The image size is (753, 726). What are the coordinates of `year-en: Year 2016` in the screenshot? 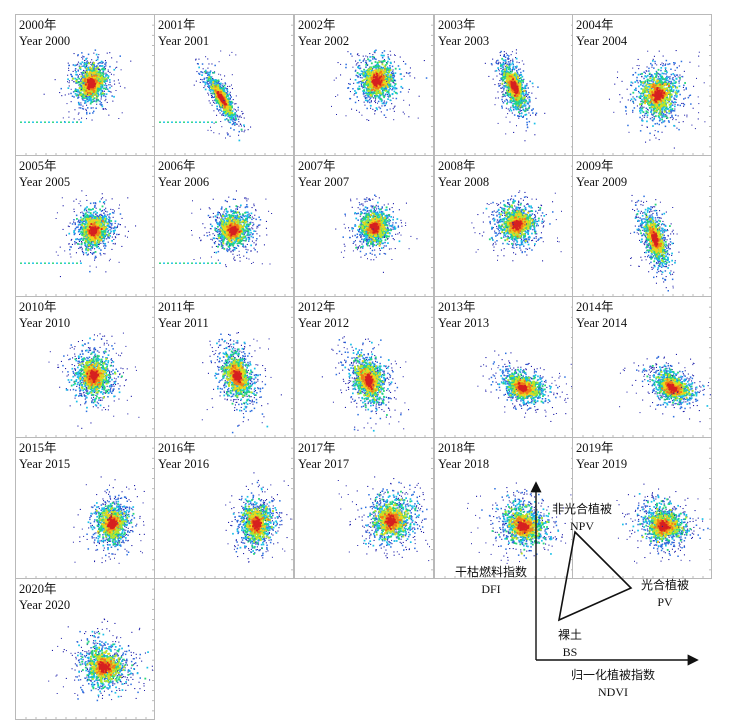 It's located at (183, 464).